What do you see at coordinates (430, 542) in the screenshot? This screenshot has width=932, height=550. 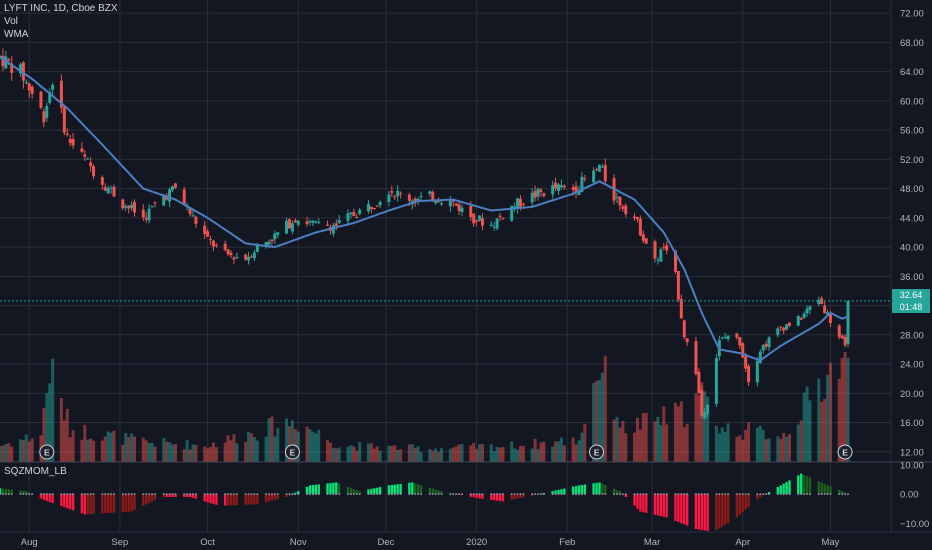 I see `time-axis: Aug Sep Oct Nov Dec 2020 Feb Mar Apr May` at bounding box center [430, 542].